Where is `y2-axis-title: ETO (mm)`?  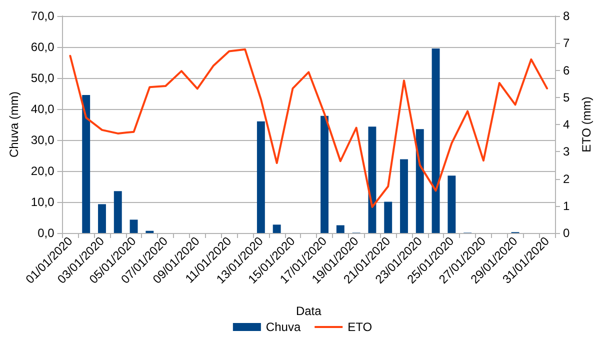 y2-axis-title: ETO (mm) is located at coordinates (587, 124).